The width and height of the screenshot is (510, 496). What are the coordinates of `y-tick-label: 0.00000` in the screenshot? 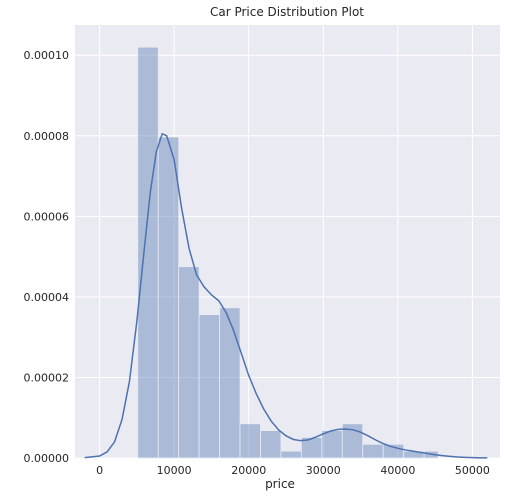 It's located at (47, 458).